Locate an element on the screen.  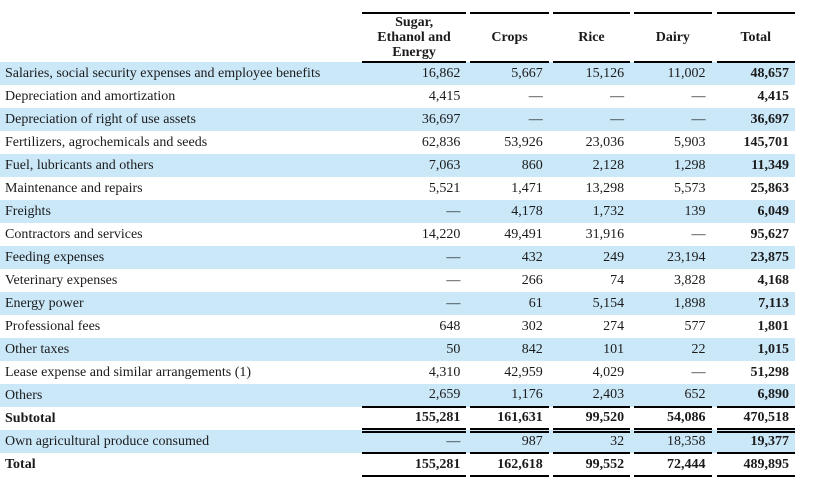
cell-dairy: 5,573 is located at coordinates (690, 188).